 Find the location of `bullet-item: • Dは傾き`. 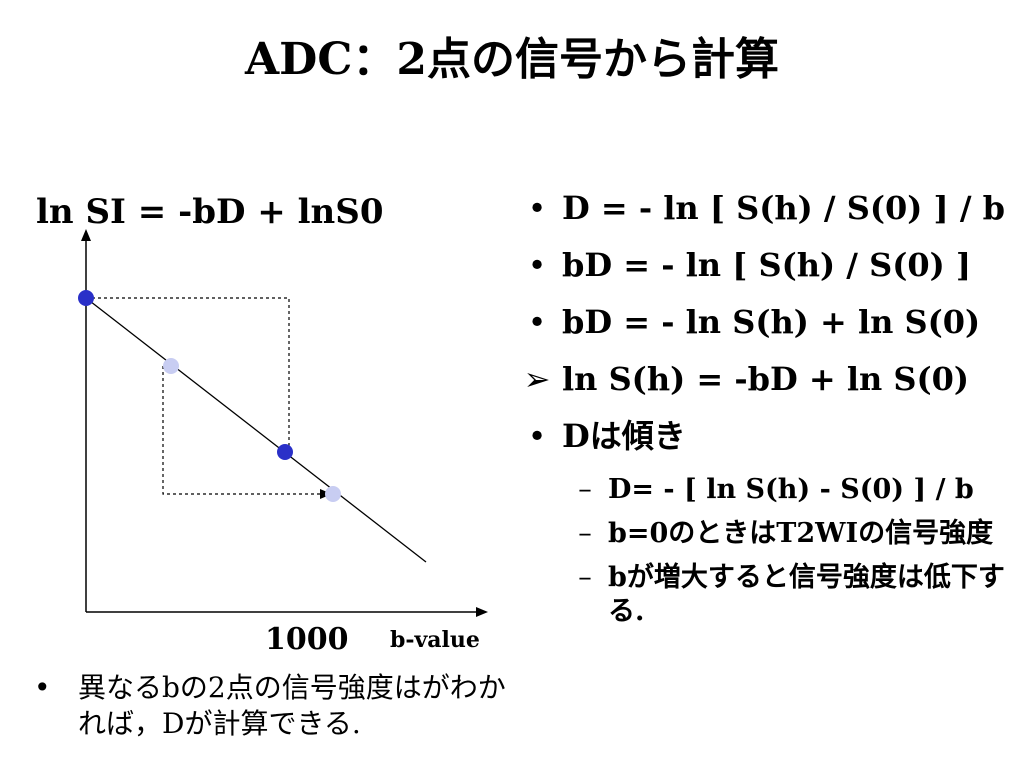

bullet-item: • Dは傾き is located at coordinates (763, 436).